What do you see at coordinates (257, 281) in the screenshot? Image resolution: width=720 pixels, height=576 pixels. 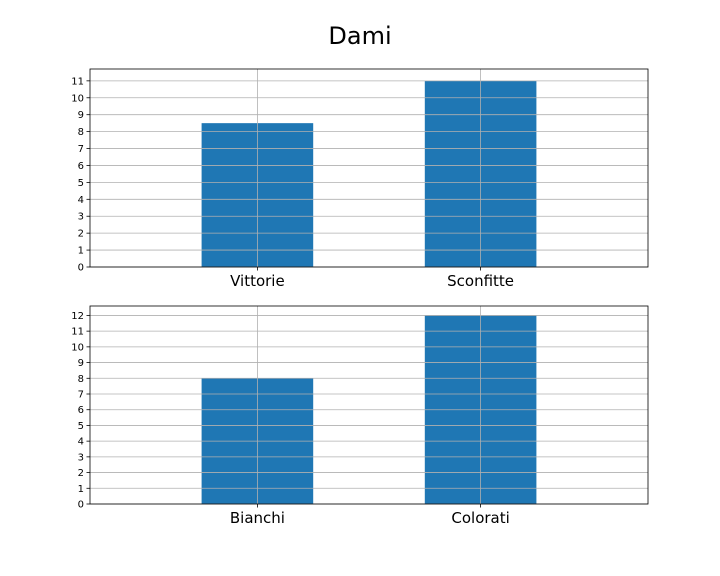 I see `x-tick-label: Vittorie` at bounding box center [257, 281].